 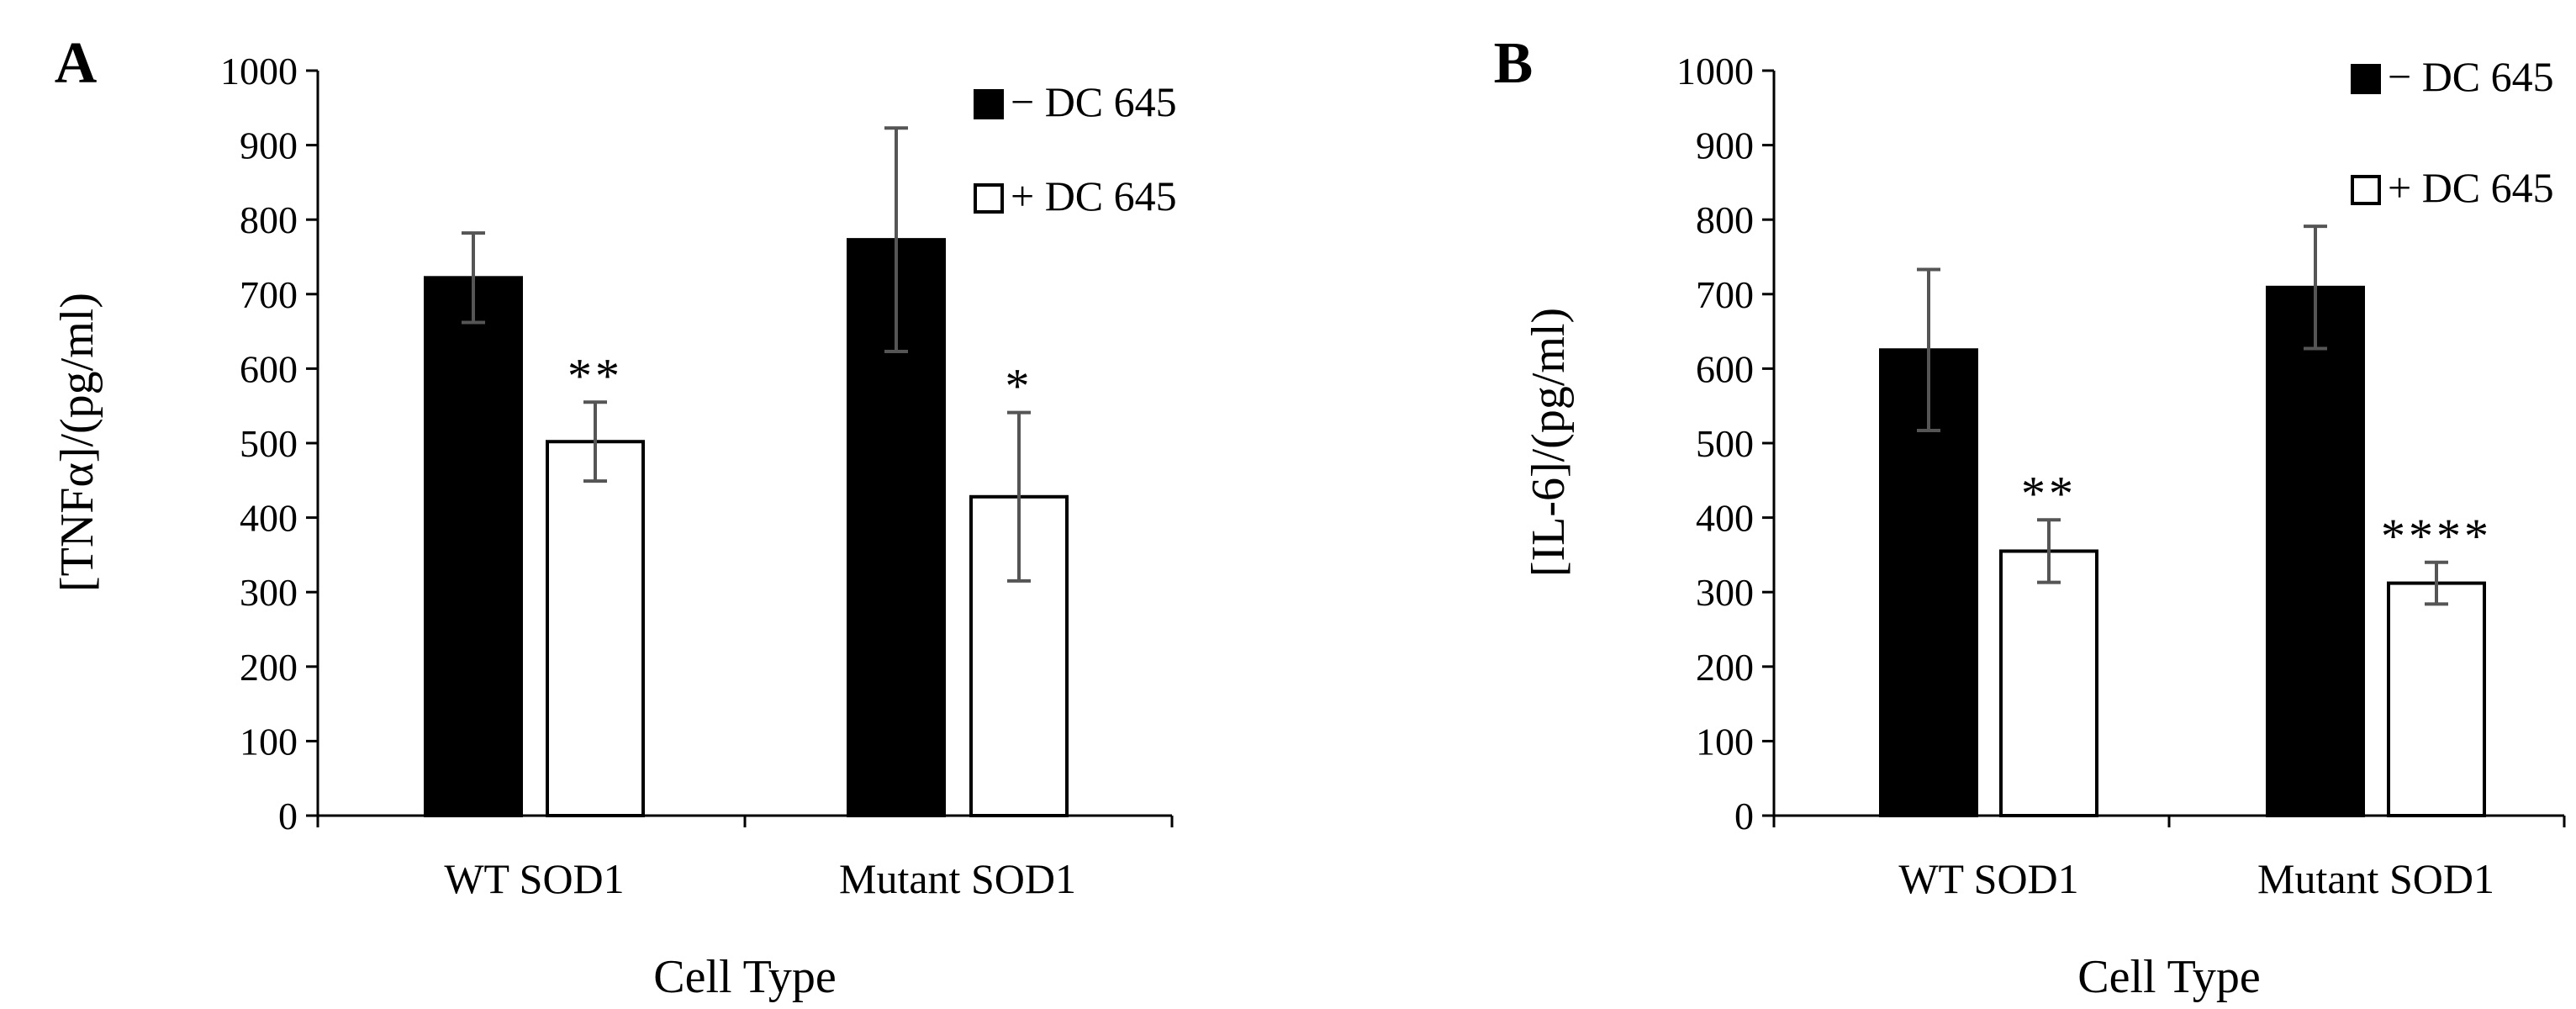 What do you see at coordinates (1514, 64) in the screenshot?
I see `panel-letter: B` at bounding box center [1514, 64].